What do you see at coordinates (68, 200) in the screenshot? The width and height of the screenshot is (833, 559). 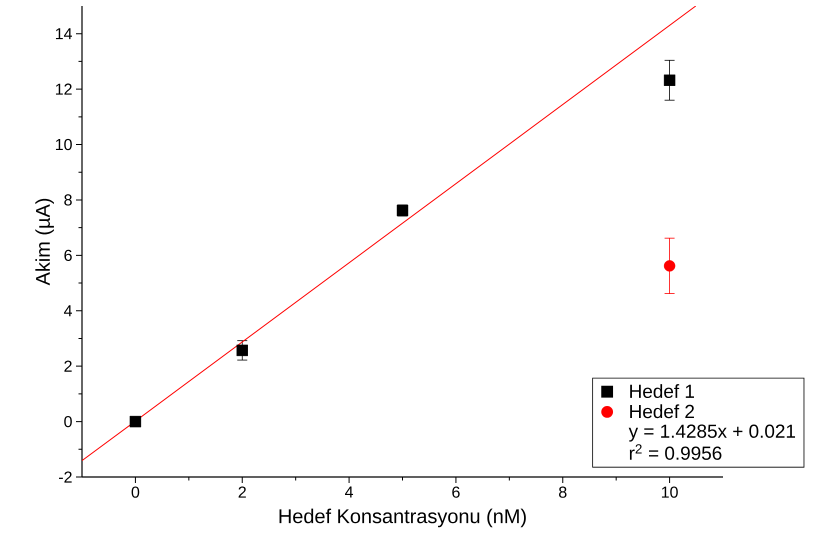 I see `y-tick-label: 8` at bounding box center [68, 200].